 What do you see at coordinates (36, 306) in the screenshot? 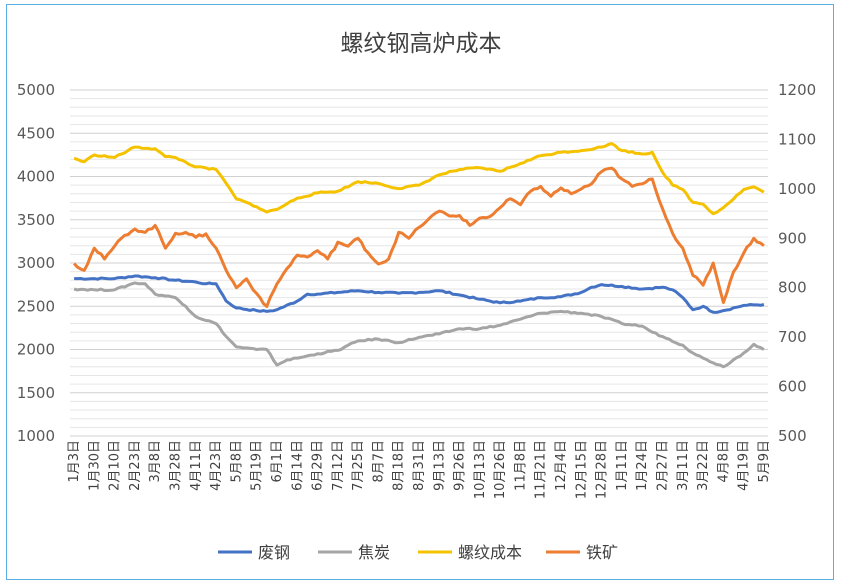
I see `y-left-tick-label: 2500` at bounding box center [36, 306].